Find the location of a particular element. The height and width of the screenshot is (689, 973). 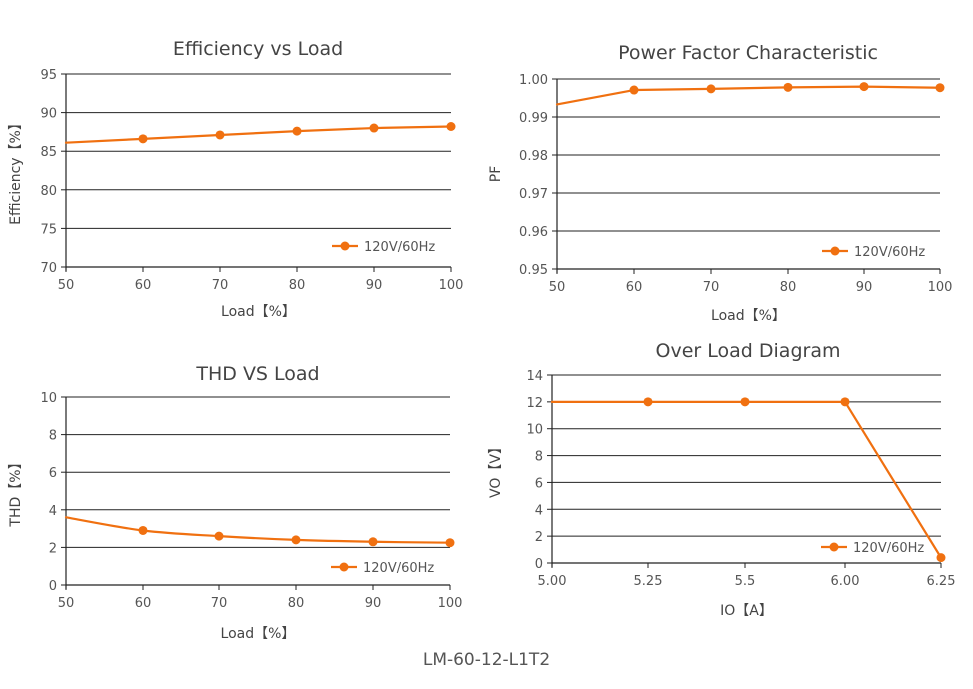

y-axis-label: VO【V】 is located at coordinates (496, 469).